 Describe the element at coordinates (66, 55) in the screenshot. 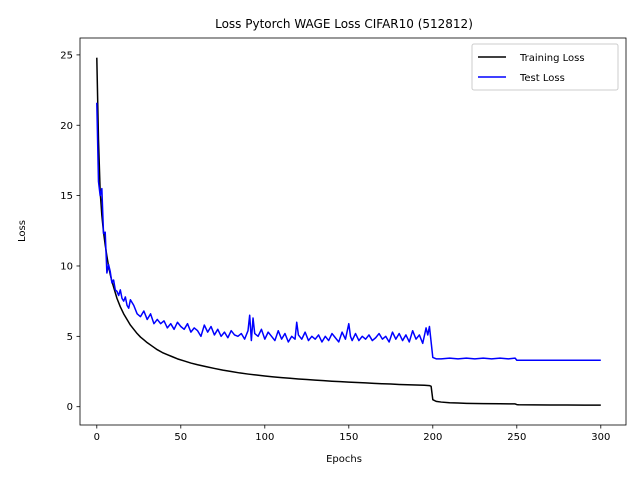

I see `y-tick-label: 25` at that location.